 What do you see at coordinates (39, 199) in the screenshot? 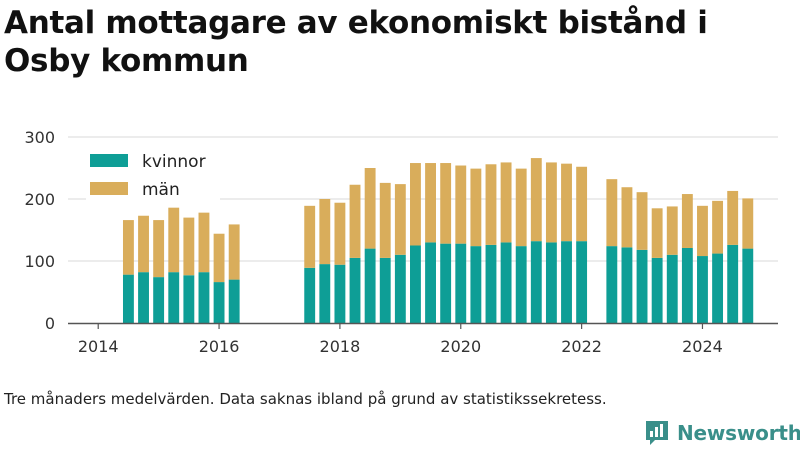
I see `y-tick-label: 200` at bounding box center [39, 199].